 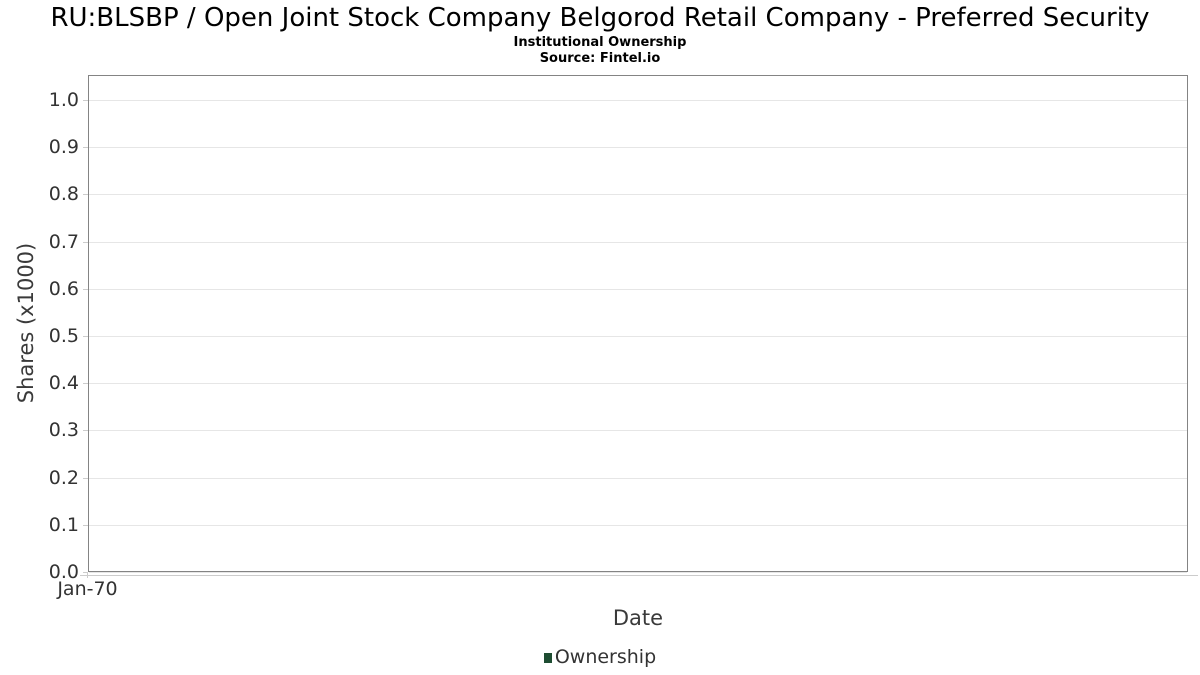 I want to click on y-tick-label: 0.4, so click(x=63, y=383).